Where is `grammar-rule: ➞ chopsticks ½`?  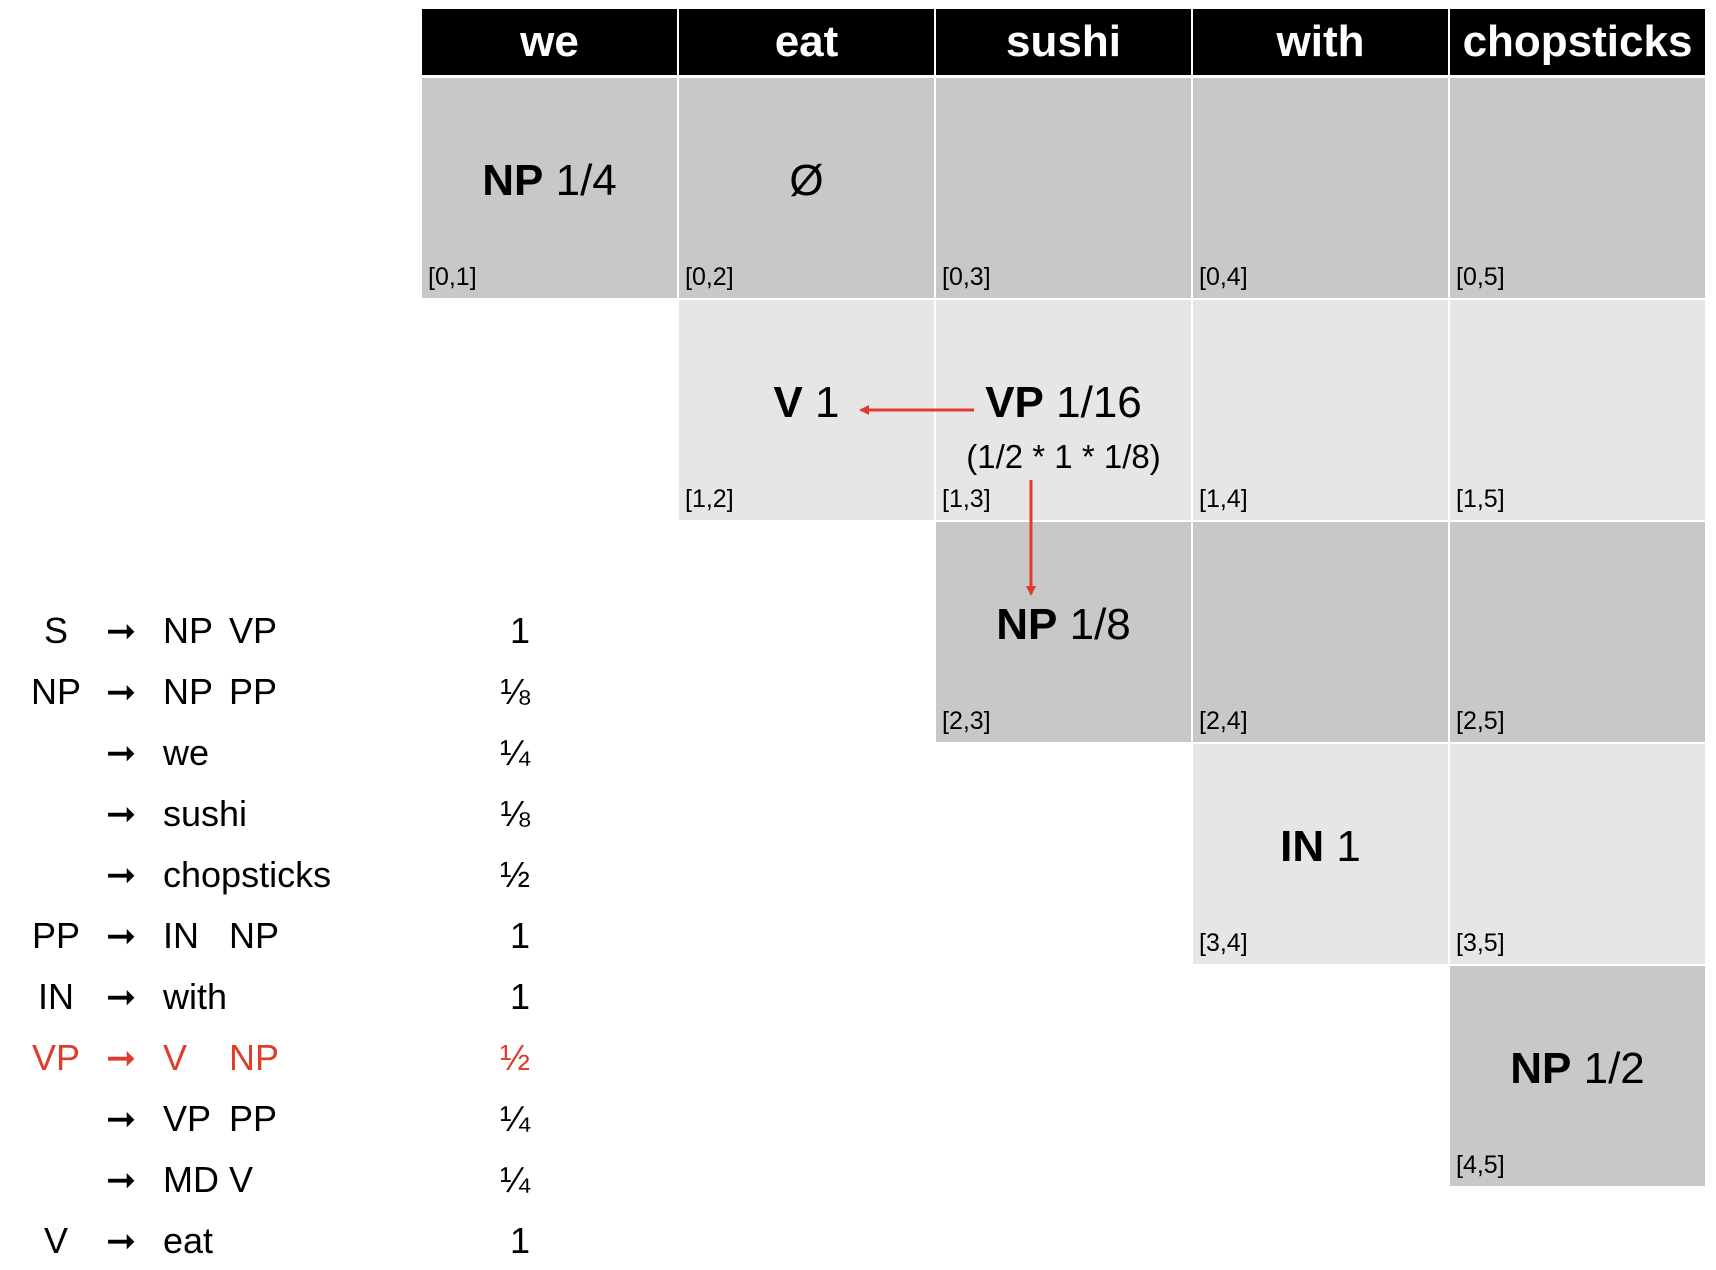
grammar-rule: ➞ chopsticks ½ is located at coordinates (270, 874).